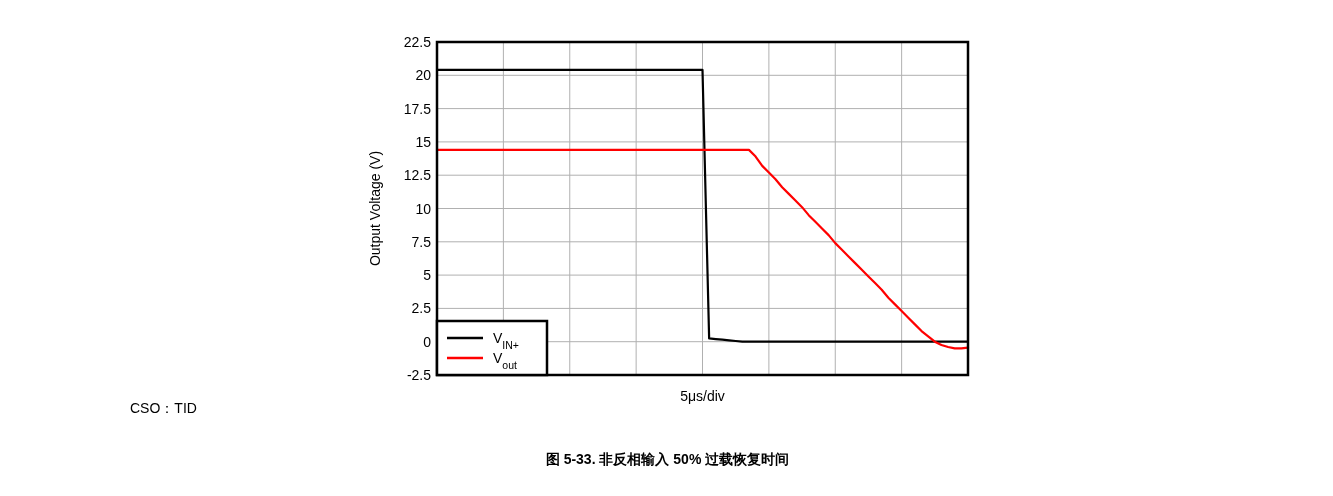 The height and width of the screenshot is (496, 1333). What do you see at coordinates (421, 241) in the screenshot?
I see `y-tick-label: 7.5` at bounding box center [421, 241].